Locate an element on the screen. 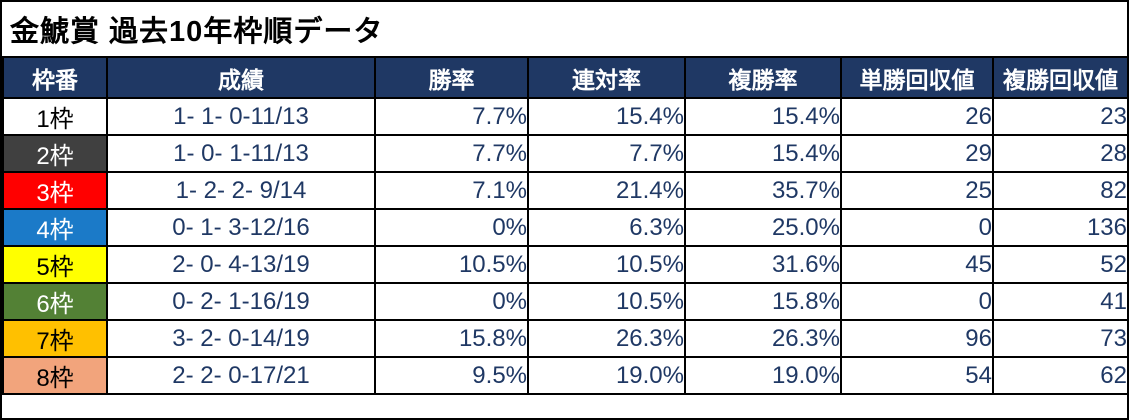 The width and height of the screenshot is (1129, 420). win-rate-cell: 9.5% is located at coordinates (451, 375).